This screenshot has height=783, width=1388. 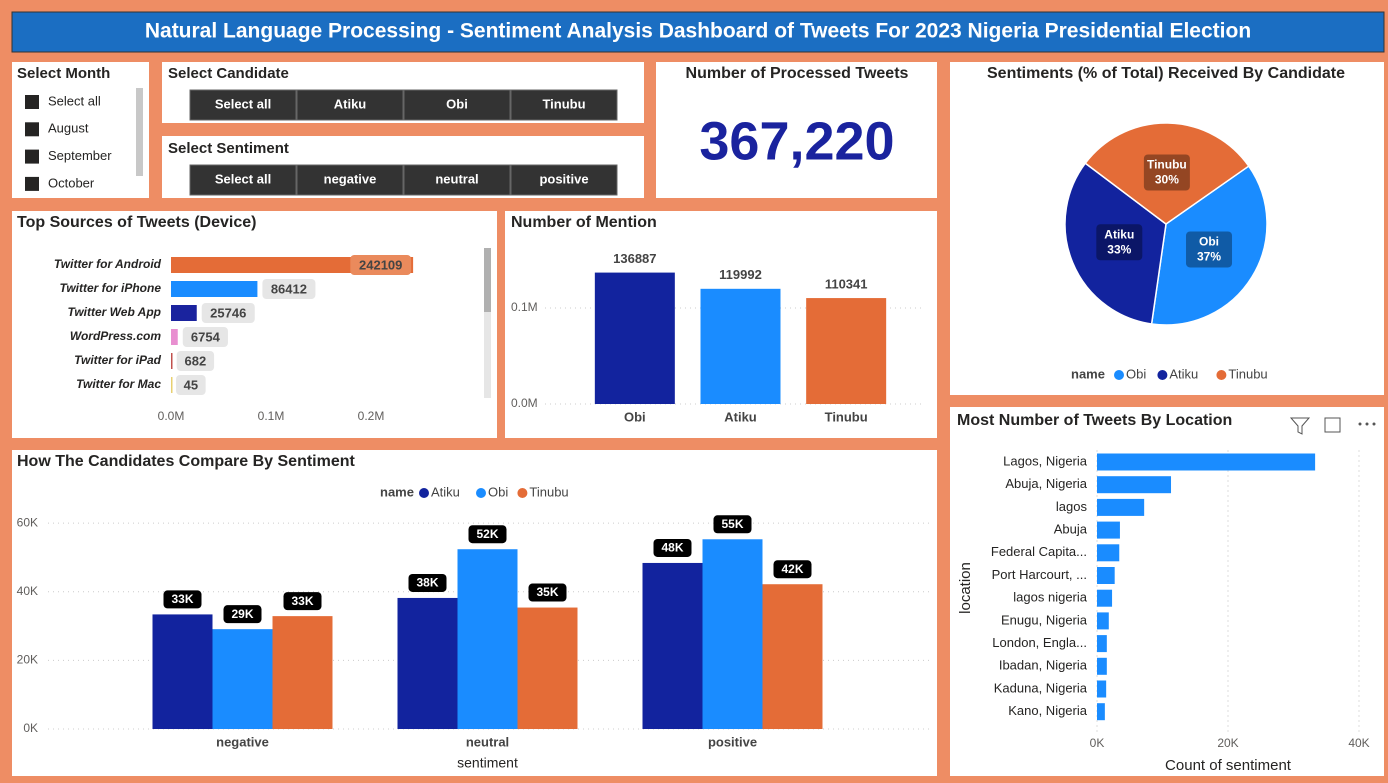 What do you see at coordinates (27, 522) in the screenshot?
I see `y-tick-label: 60K` at bounding box center [27, 522].